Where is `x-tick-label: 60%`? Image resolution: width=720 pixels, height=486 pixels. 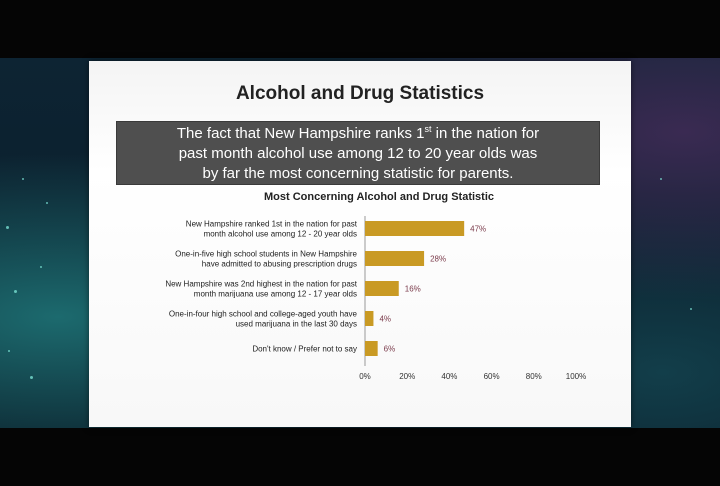 x-tick-label: 60% is located at coordinates (492, 376).